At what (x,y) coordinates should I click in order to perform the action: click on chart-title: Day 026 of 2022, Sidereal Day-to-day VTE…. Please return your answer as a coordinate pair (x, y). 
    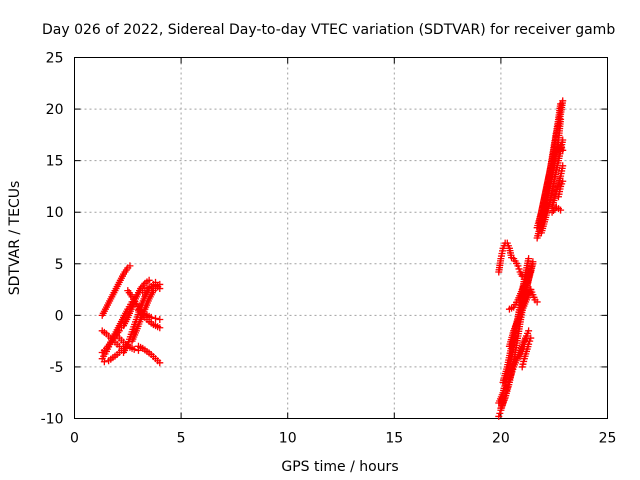
    Looking at the image, I should click on (328, 30).